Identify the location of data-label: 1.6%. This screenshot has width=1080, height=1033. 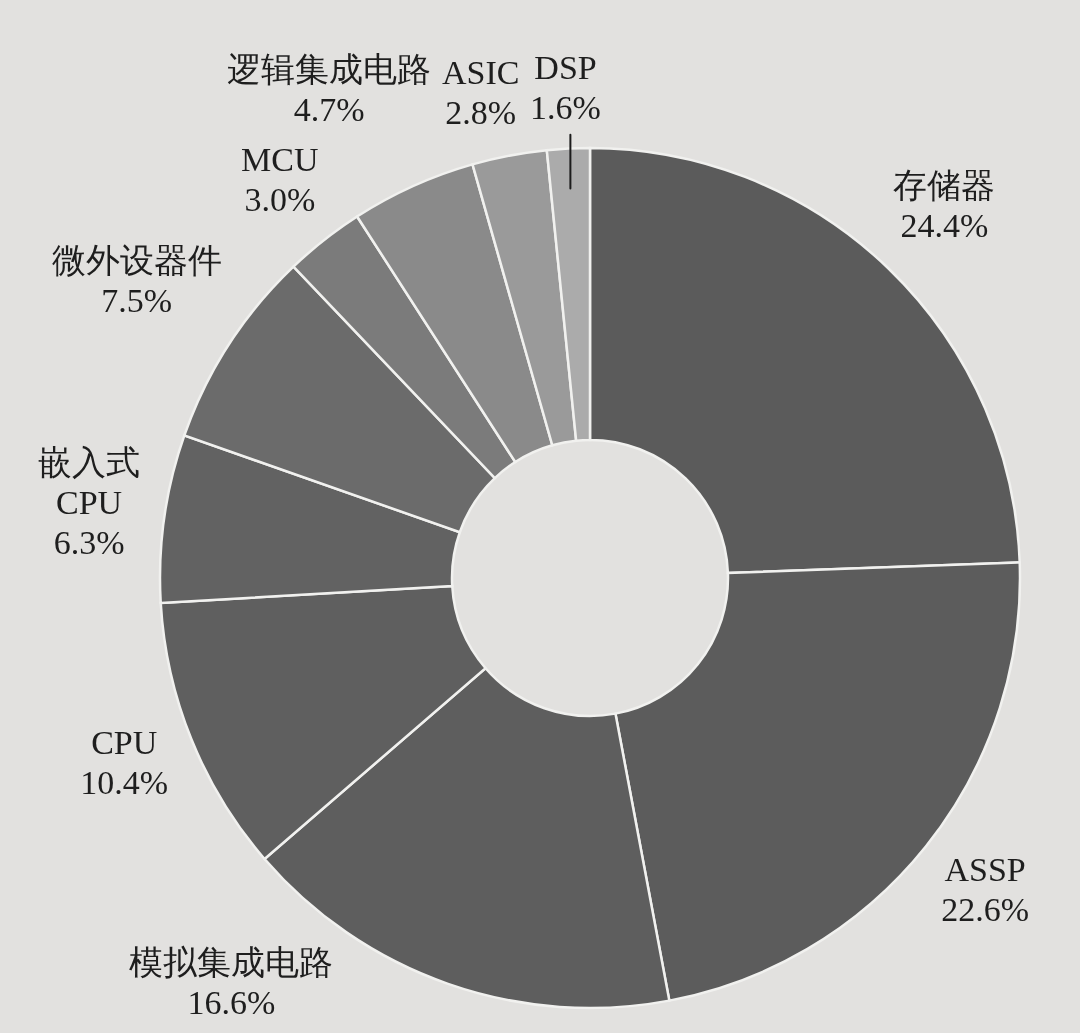
(565, 107).